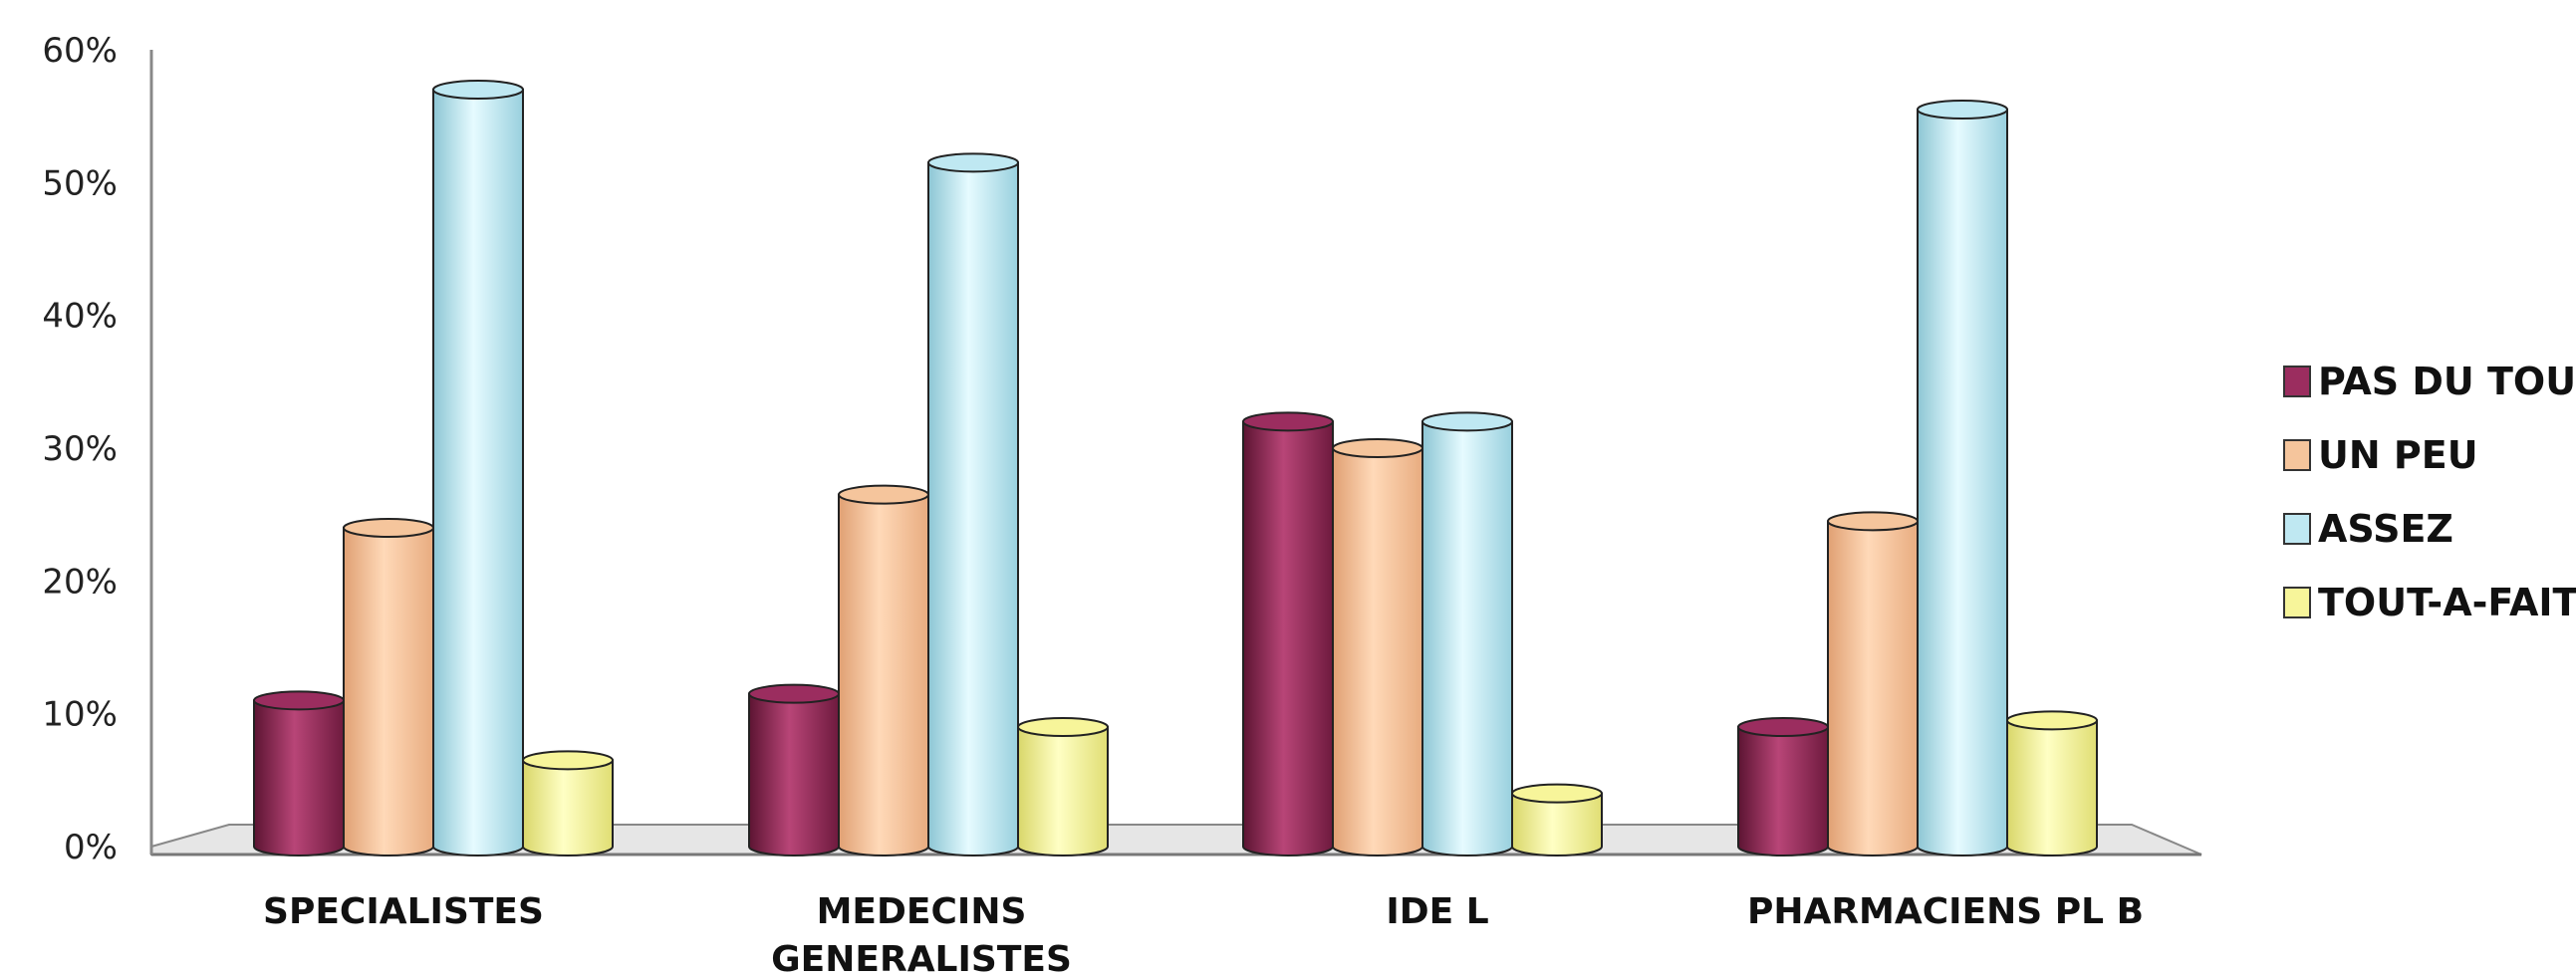 This screenshot has height=978, width=2576. What do you see at coordinates (80, 183) in the screenshot?
I see `y-tick-label: 50%` at bounding box center [80, 183].